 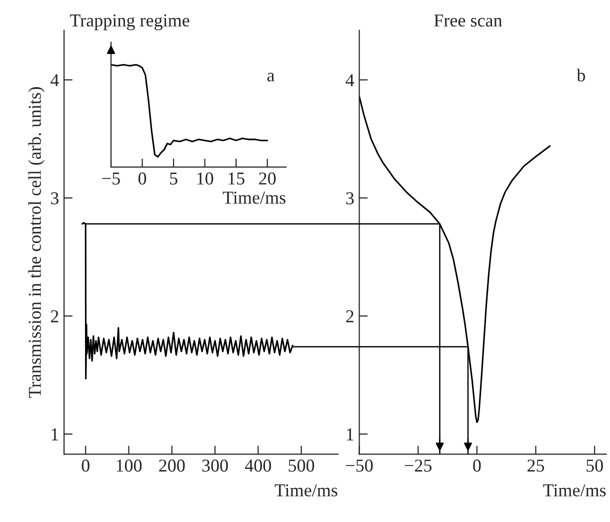 What do you see at coordinates (468, 20) in the screenshot?
I see `chart-title: Free scan` at bounding box center [468, 20].